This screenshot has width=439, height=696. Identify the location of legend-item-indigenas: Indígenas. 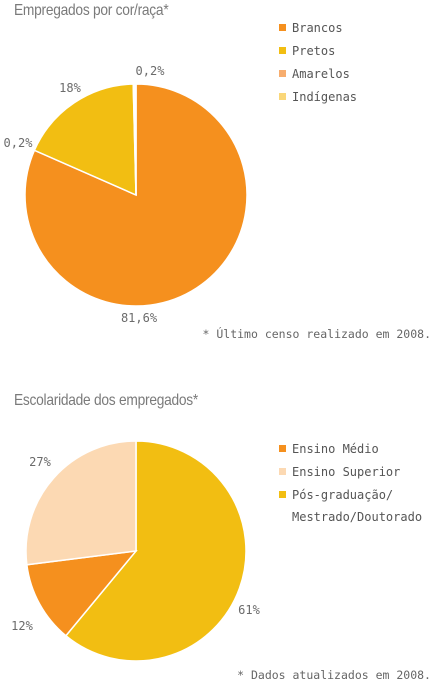
(318, 96).